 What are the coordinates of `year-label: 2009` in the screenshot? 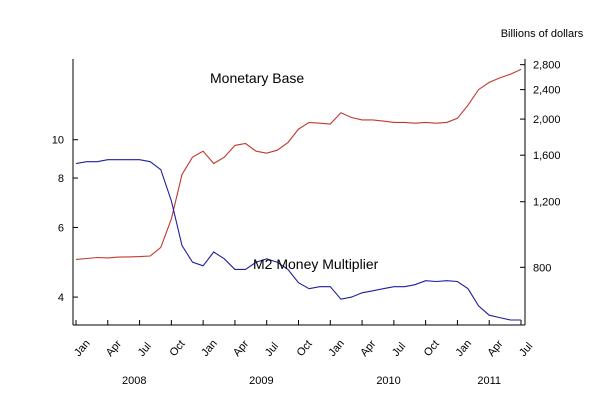 It's located at (261, 381).